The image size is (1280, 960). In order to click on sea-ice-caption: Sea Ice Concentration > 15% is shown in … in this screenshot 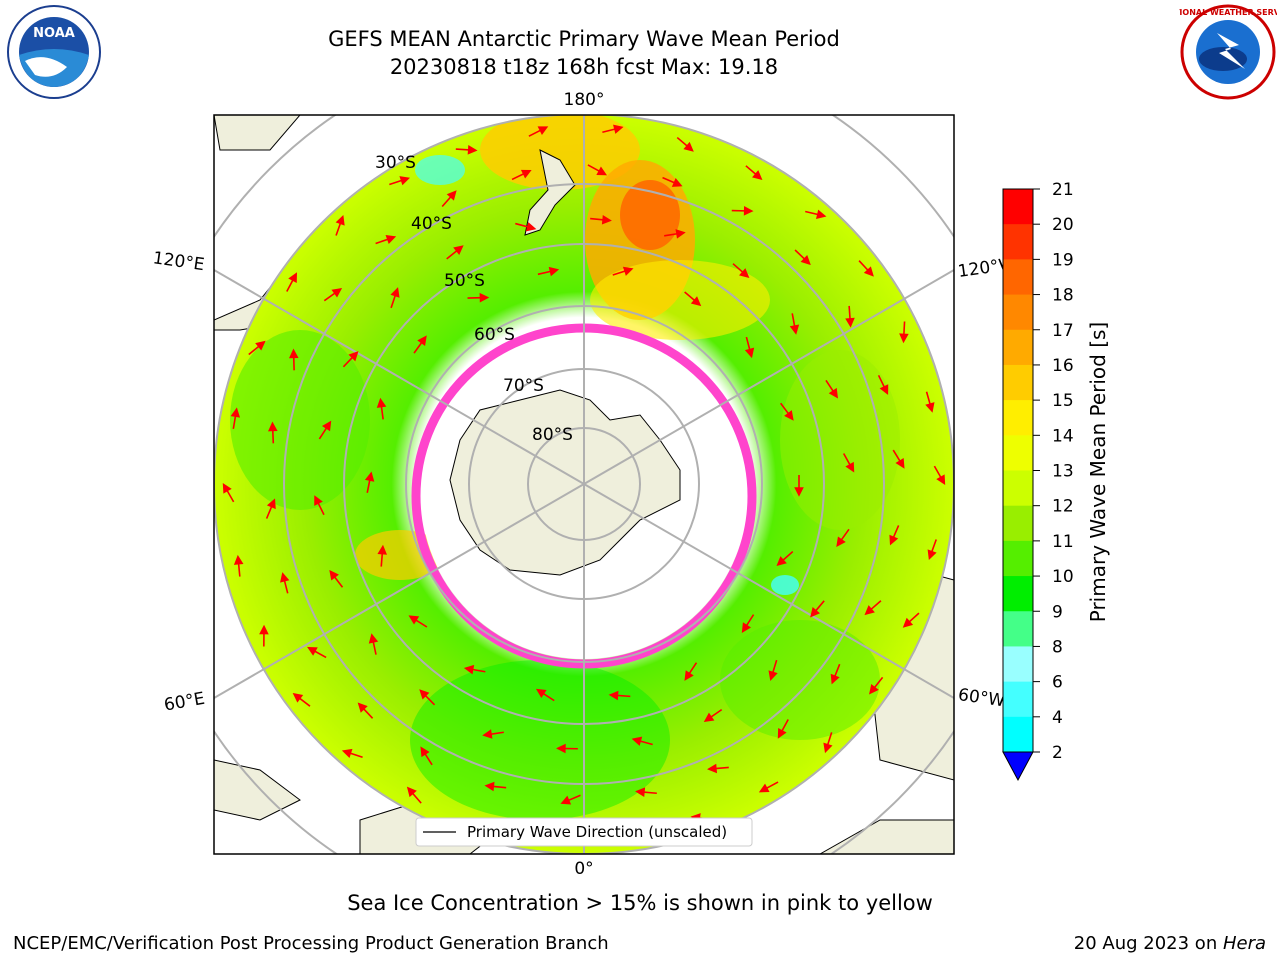, I will do `click(640, 903)`.